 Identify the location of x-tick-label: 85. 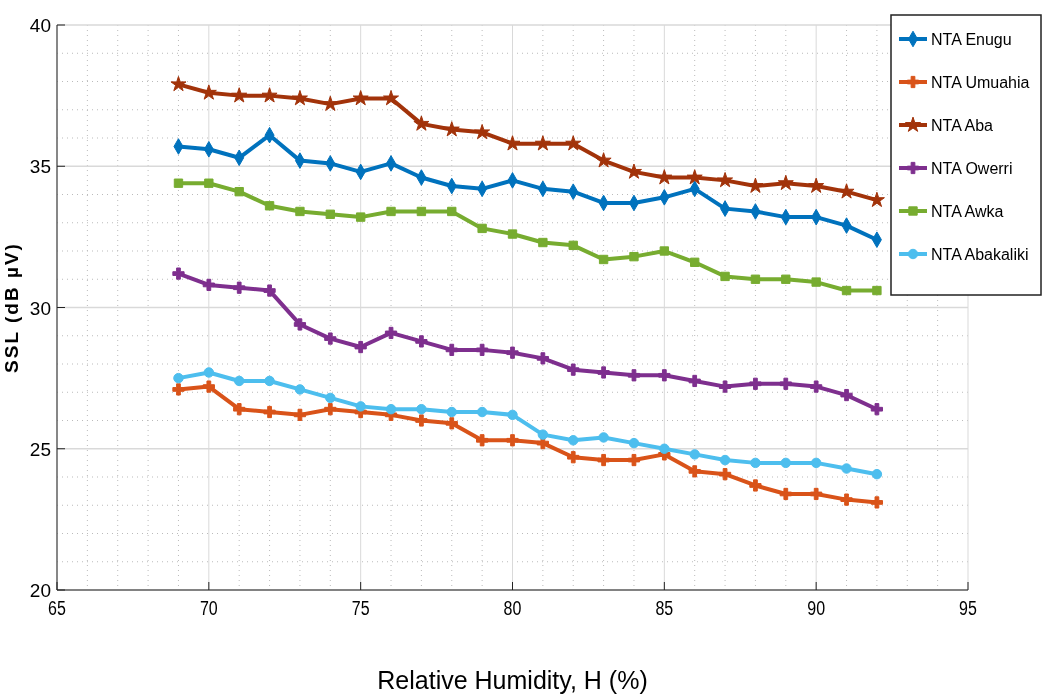
(664, 608).